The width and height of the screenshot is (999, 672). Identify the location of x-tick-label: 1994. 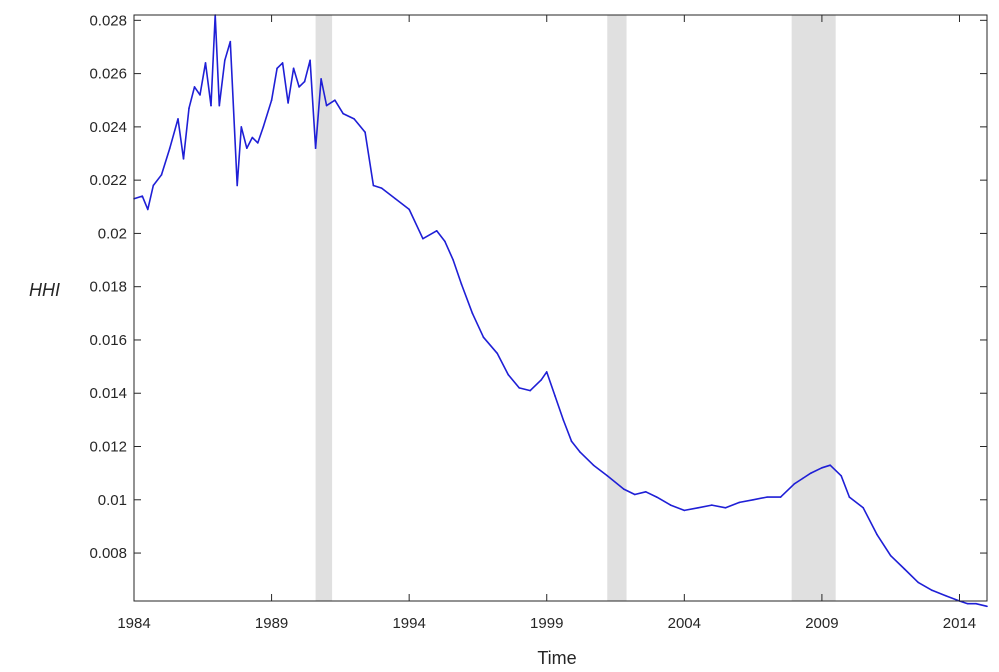
(408, 623).